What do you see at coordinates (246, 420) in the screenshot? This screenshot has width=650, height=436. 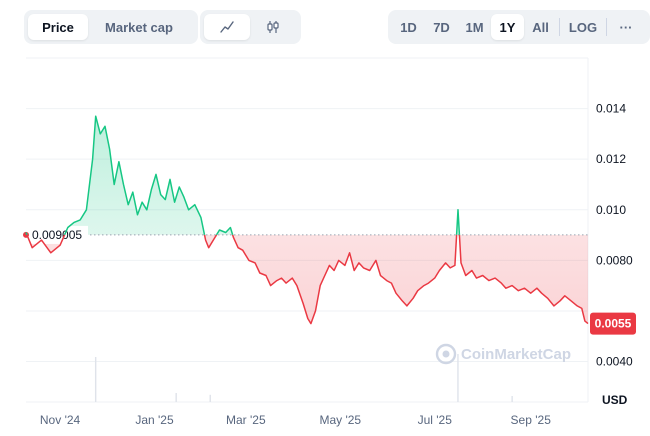 I see `x-tick-label: Mar '25` at bounding box center [246, 420].